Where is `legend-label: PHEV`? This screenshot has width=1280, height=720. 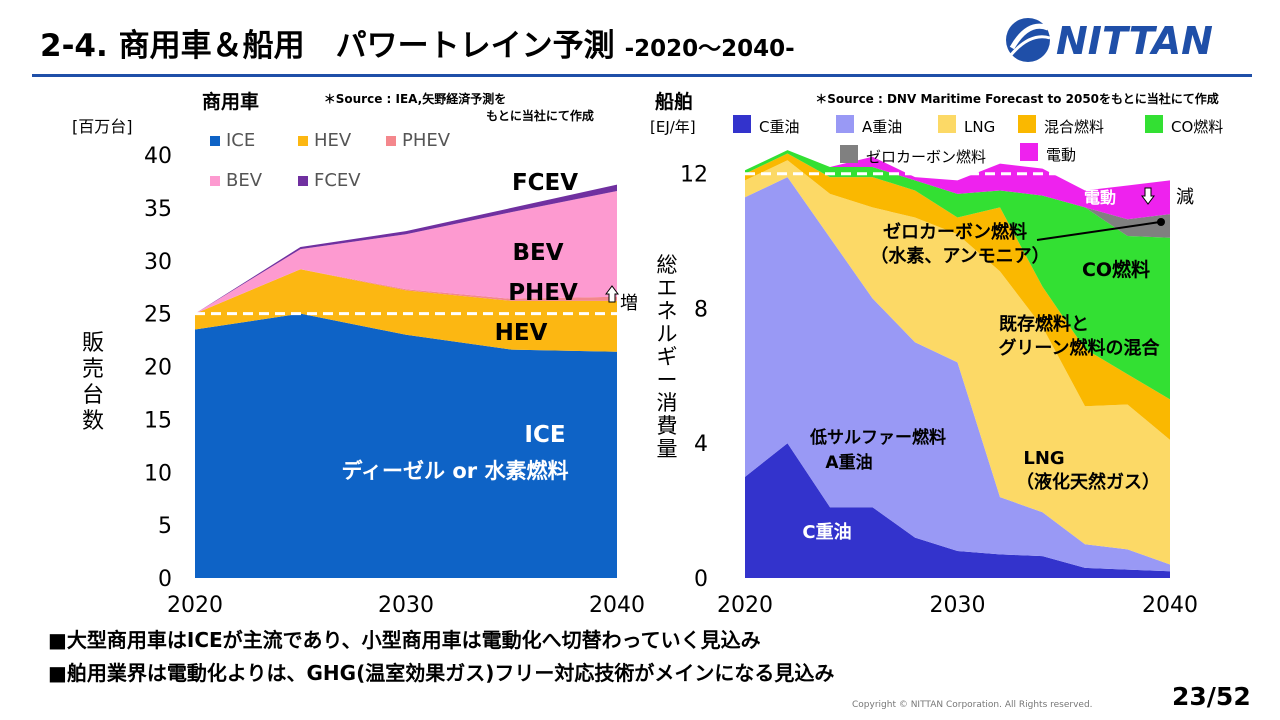
legend-label: PHEV is located at coordinates (426, 140).